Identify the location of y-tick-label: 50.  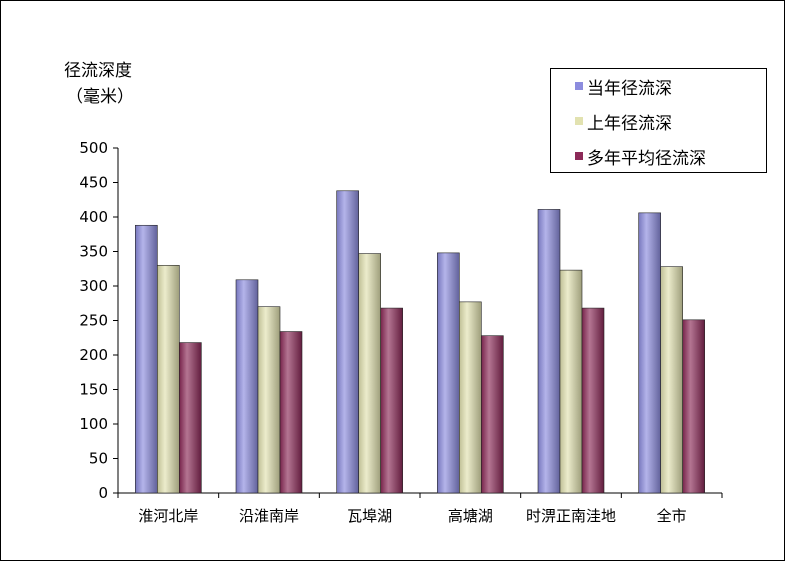
(98, 459).